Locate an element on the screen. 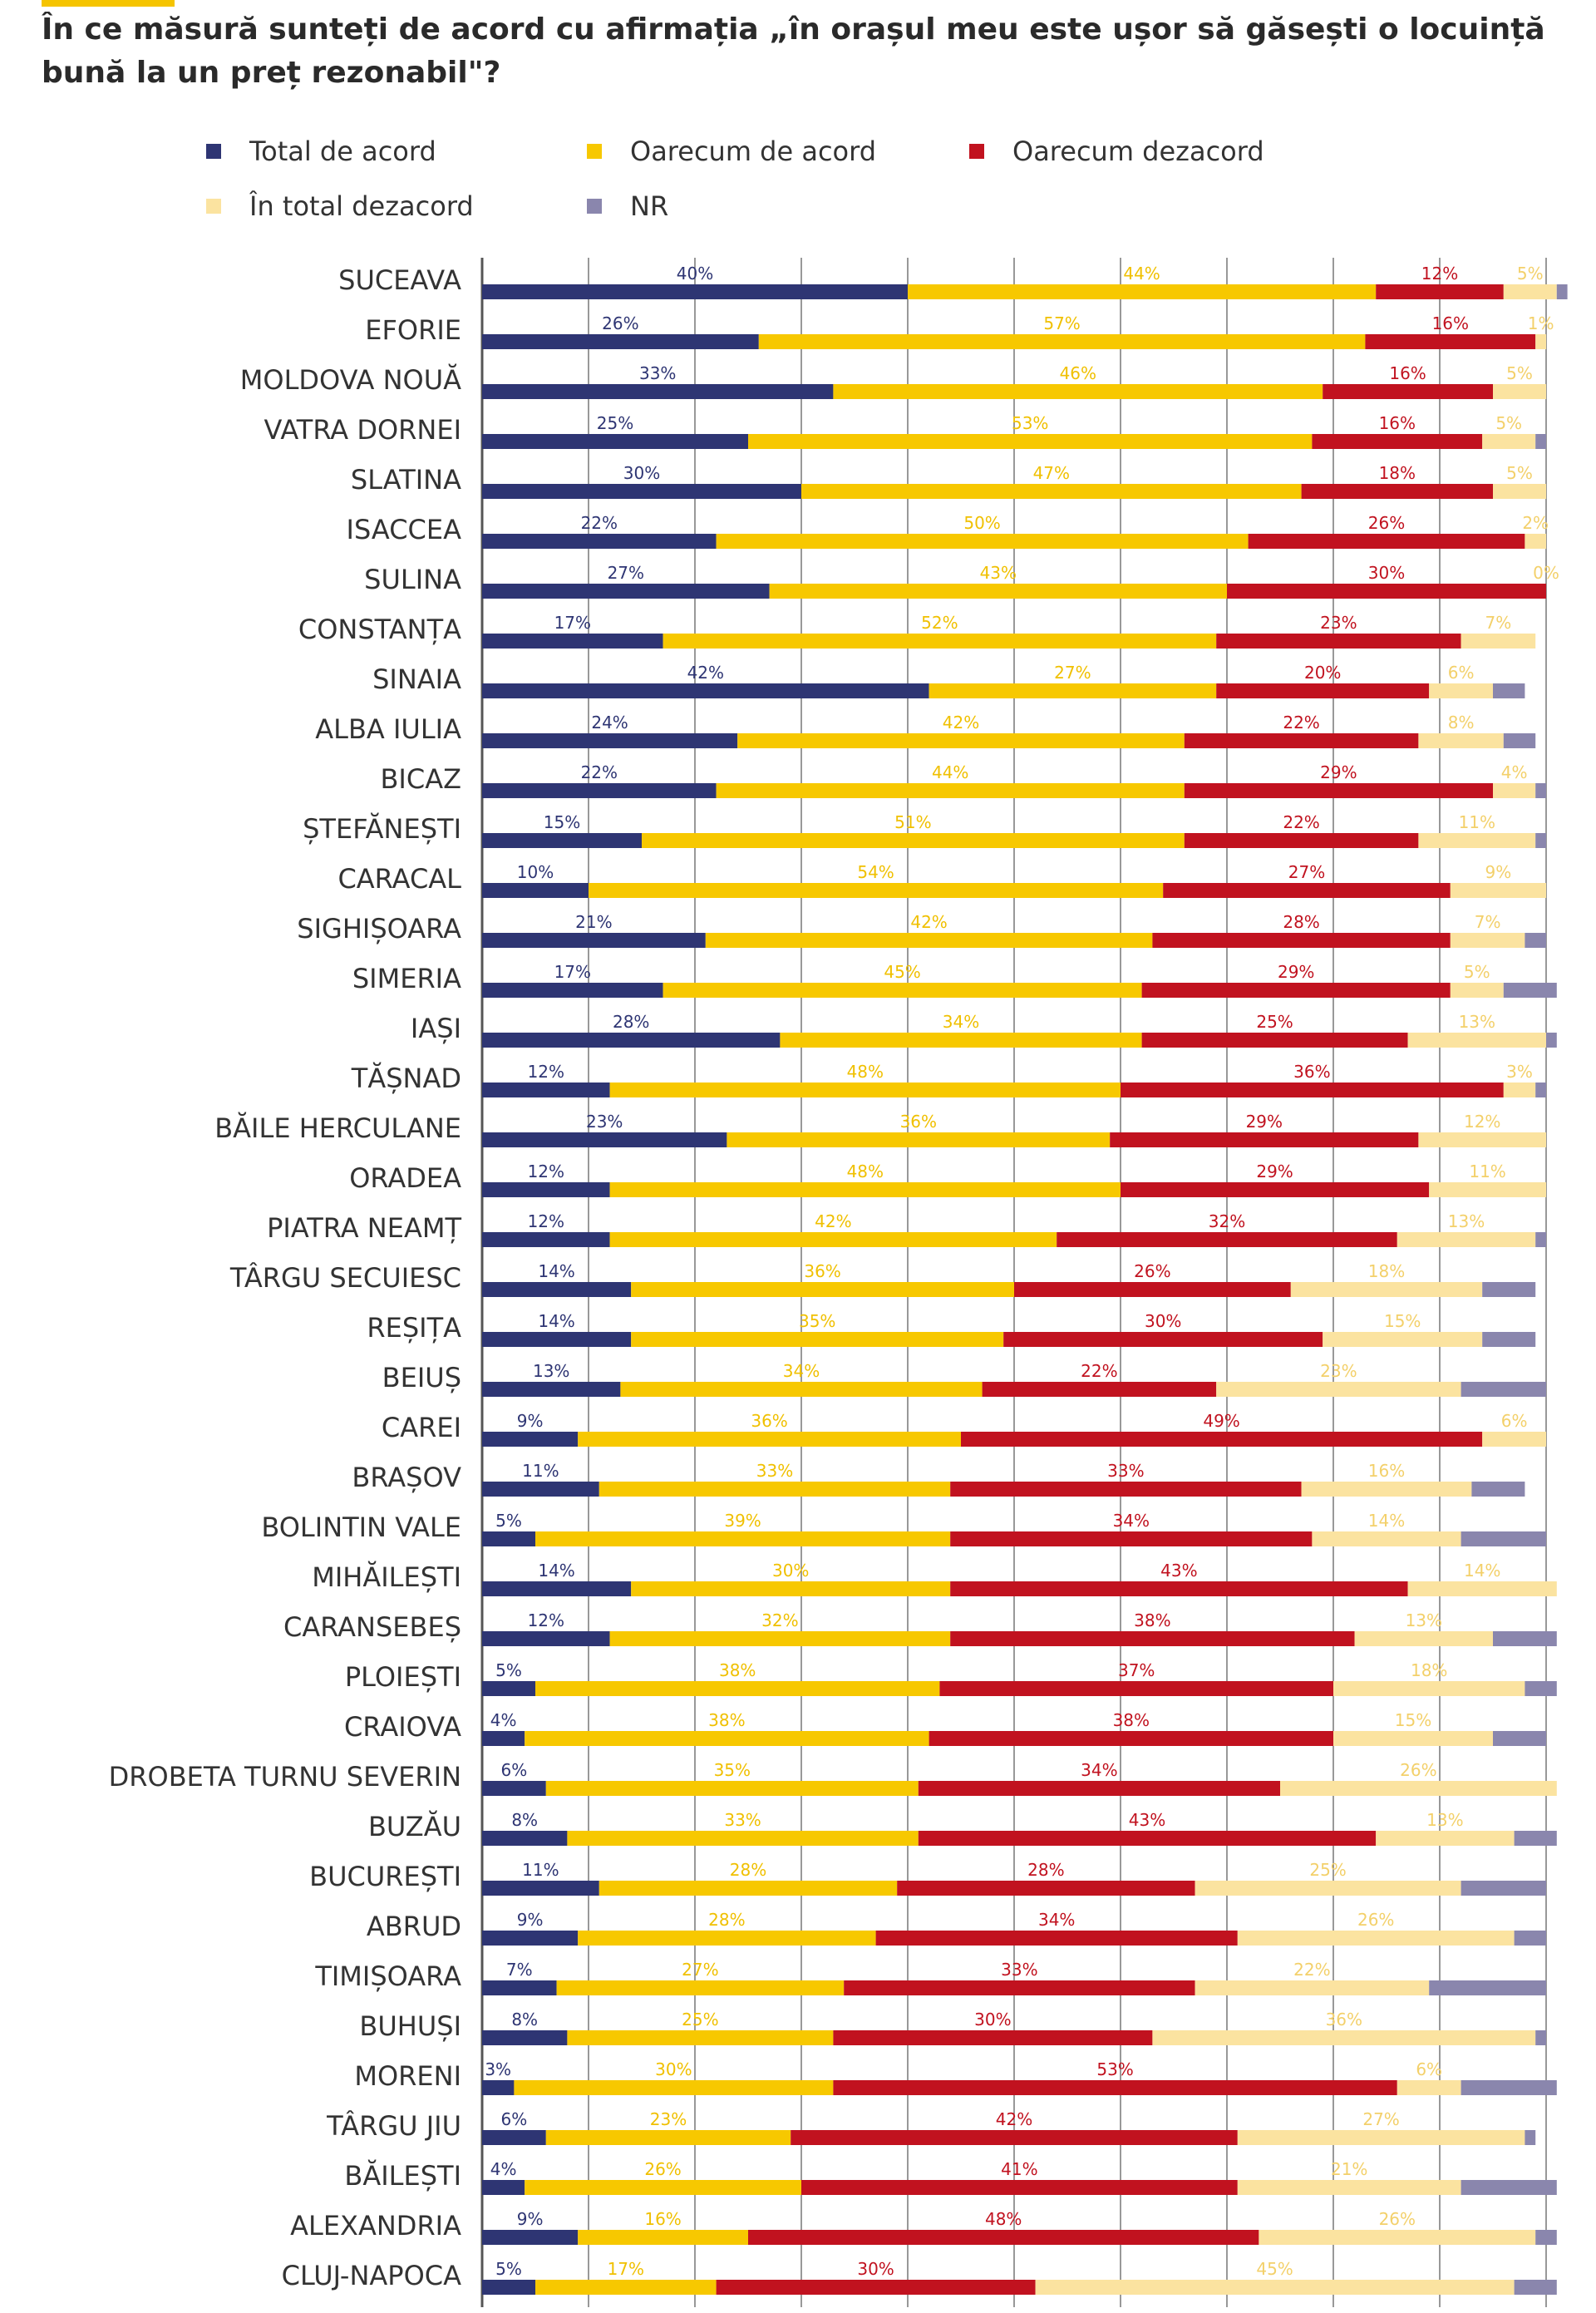 This screenshot has height=2313, width=1596. data-label-total_acord: 13% is located at coordinates (551, 1371).